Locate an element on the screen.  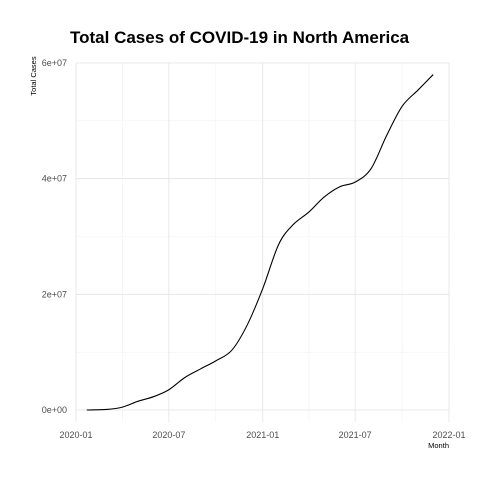
x-axis-label: Month is located at coordinates (438, 445).